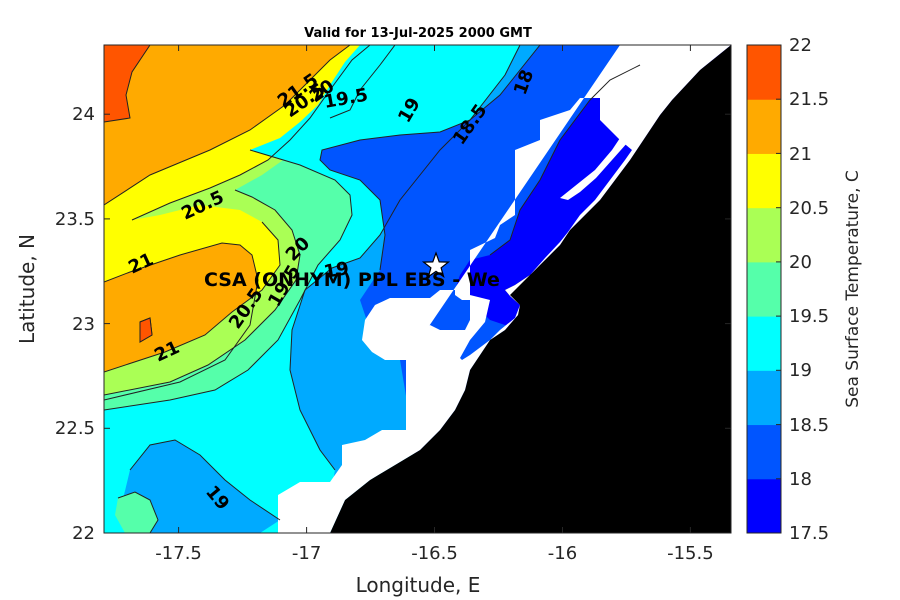 This screenshot has width=900, height=600. Describe the element at coordinates (800, 154) in the screenshot. I see `colorbar-tick-label: 21` at that location.